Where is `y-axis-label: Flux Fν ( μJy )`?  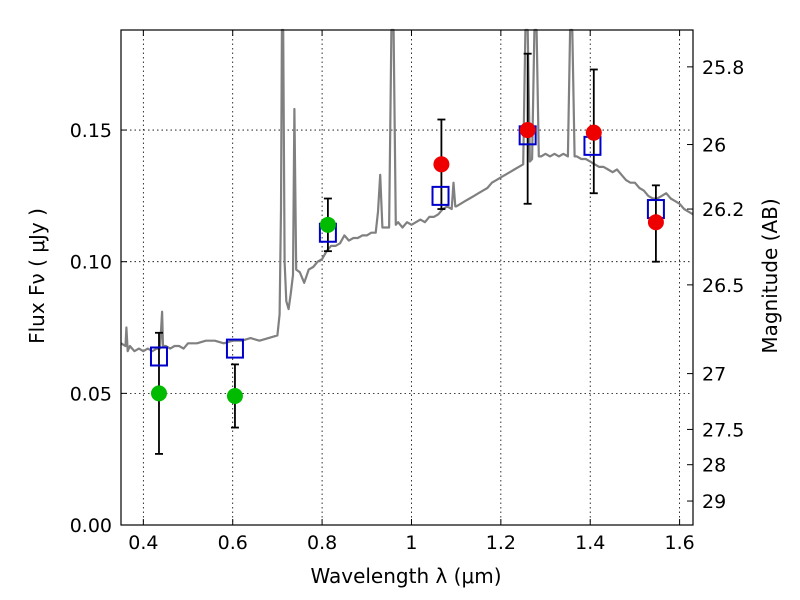
y-axis-label: Flux Fν ( μJy ) is located at coordinates (37, 276).